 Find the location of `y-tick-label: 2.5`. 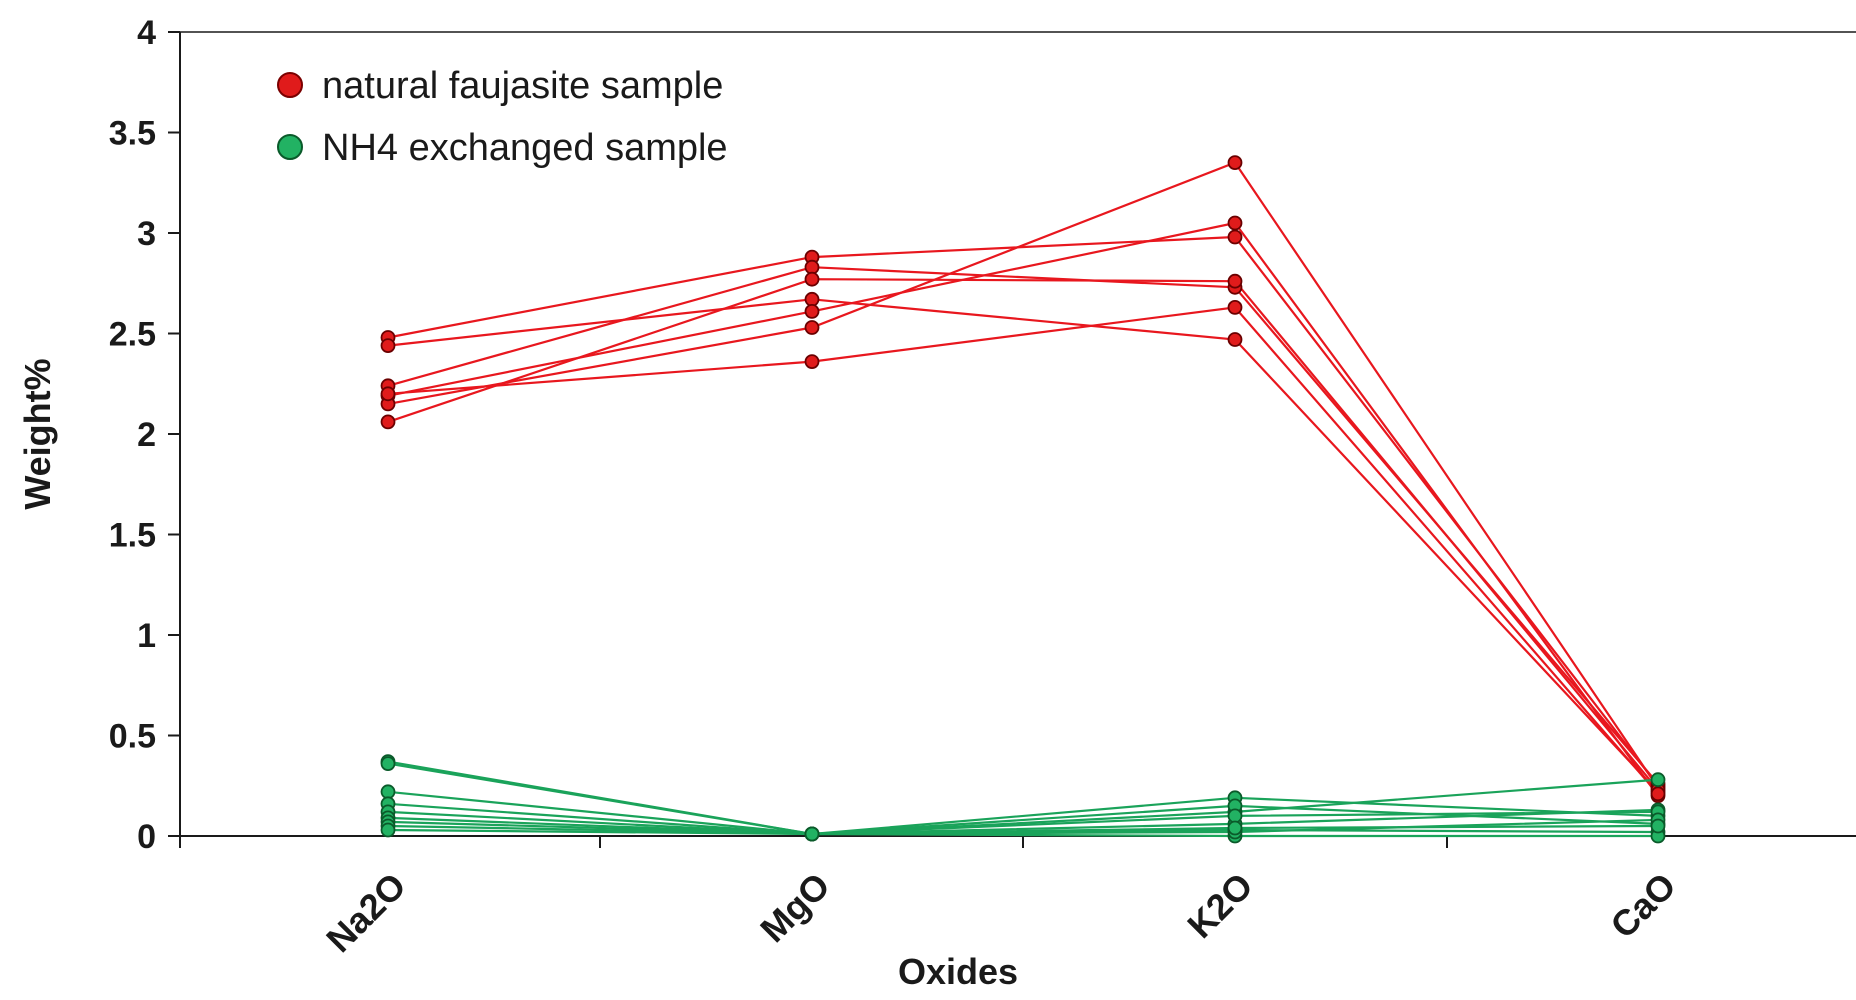

y-tick-label: 2.5 is located at coordinates (132, 335).